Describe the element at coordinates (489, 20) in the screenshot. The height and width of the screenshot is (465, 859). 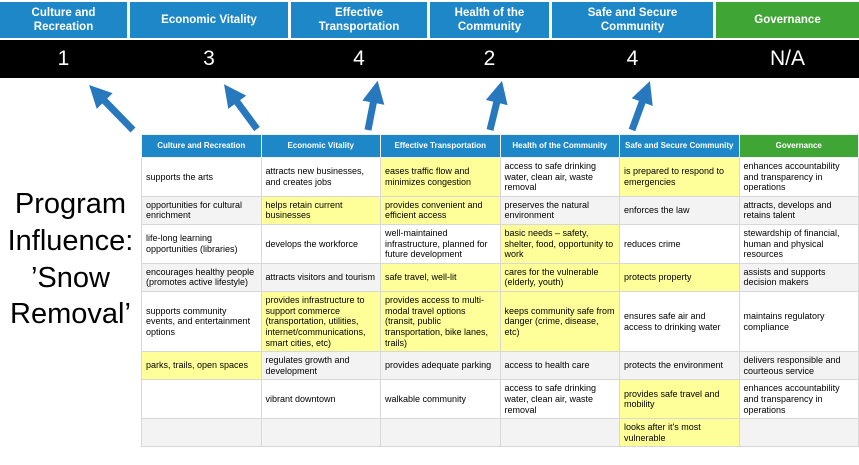
I see `category-box-health-community: Health of the Community` at that location.